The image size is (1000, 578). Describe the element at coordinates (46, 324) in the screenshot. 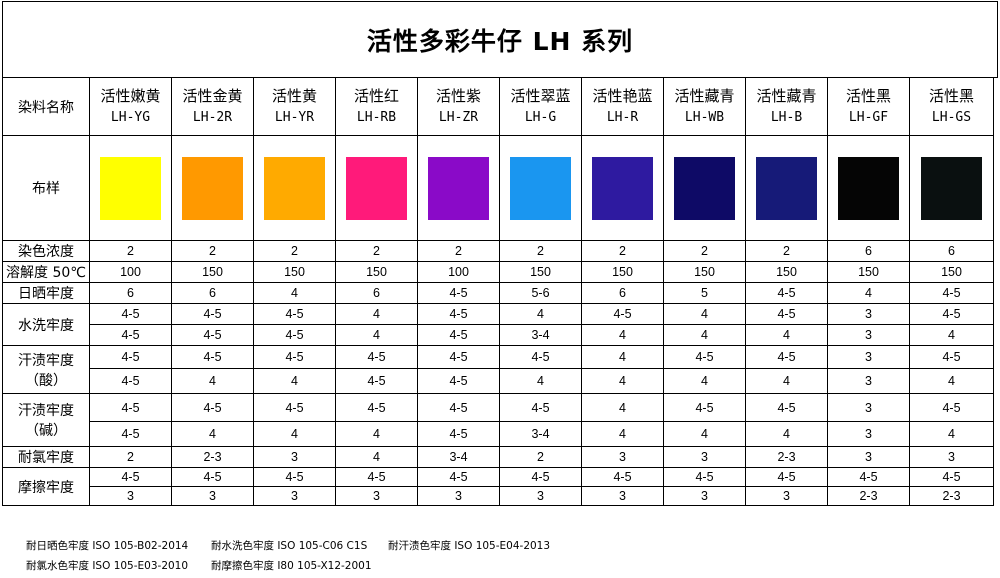

I see `row-label-washing: 水洗牢度` at that location.